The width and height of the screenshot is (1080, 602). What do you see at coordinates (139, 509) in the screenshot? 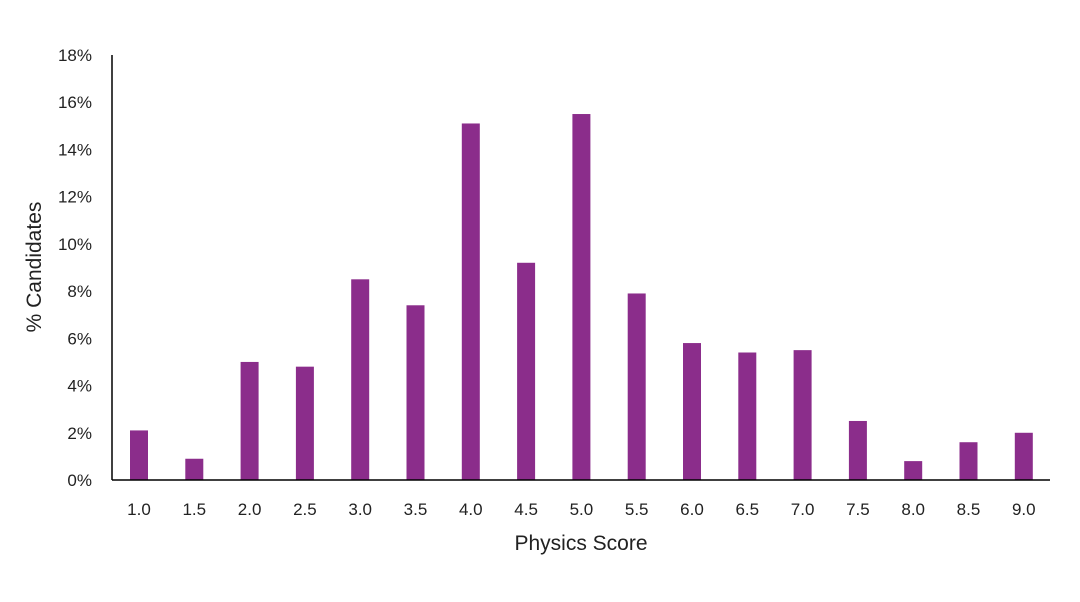
I see `x-tick-label: 1.0` at bounding box center [139, 509].